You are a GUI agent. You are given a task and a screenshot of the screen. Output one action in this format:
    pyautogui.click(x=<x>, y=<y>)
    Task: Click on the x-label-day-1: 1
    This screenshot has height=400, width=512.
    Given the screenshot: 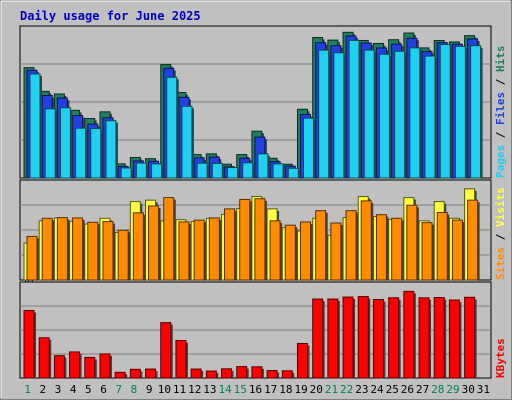 What is the action you would take?
    pyautogui.click(x=27, y=389)
    